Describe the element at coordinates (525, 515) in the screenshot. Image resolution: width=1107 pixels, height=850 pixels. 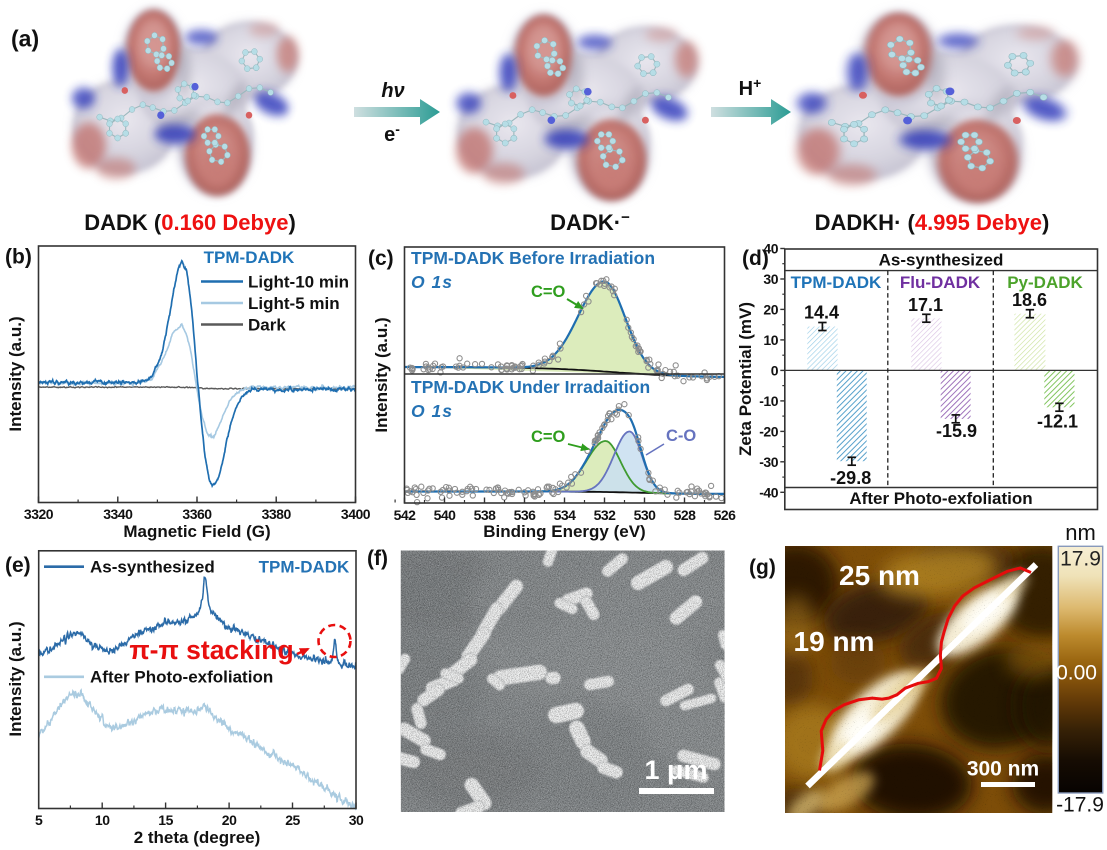
I see `svg-text: 536` at that location.